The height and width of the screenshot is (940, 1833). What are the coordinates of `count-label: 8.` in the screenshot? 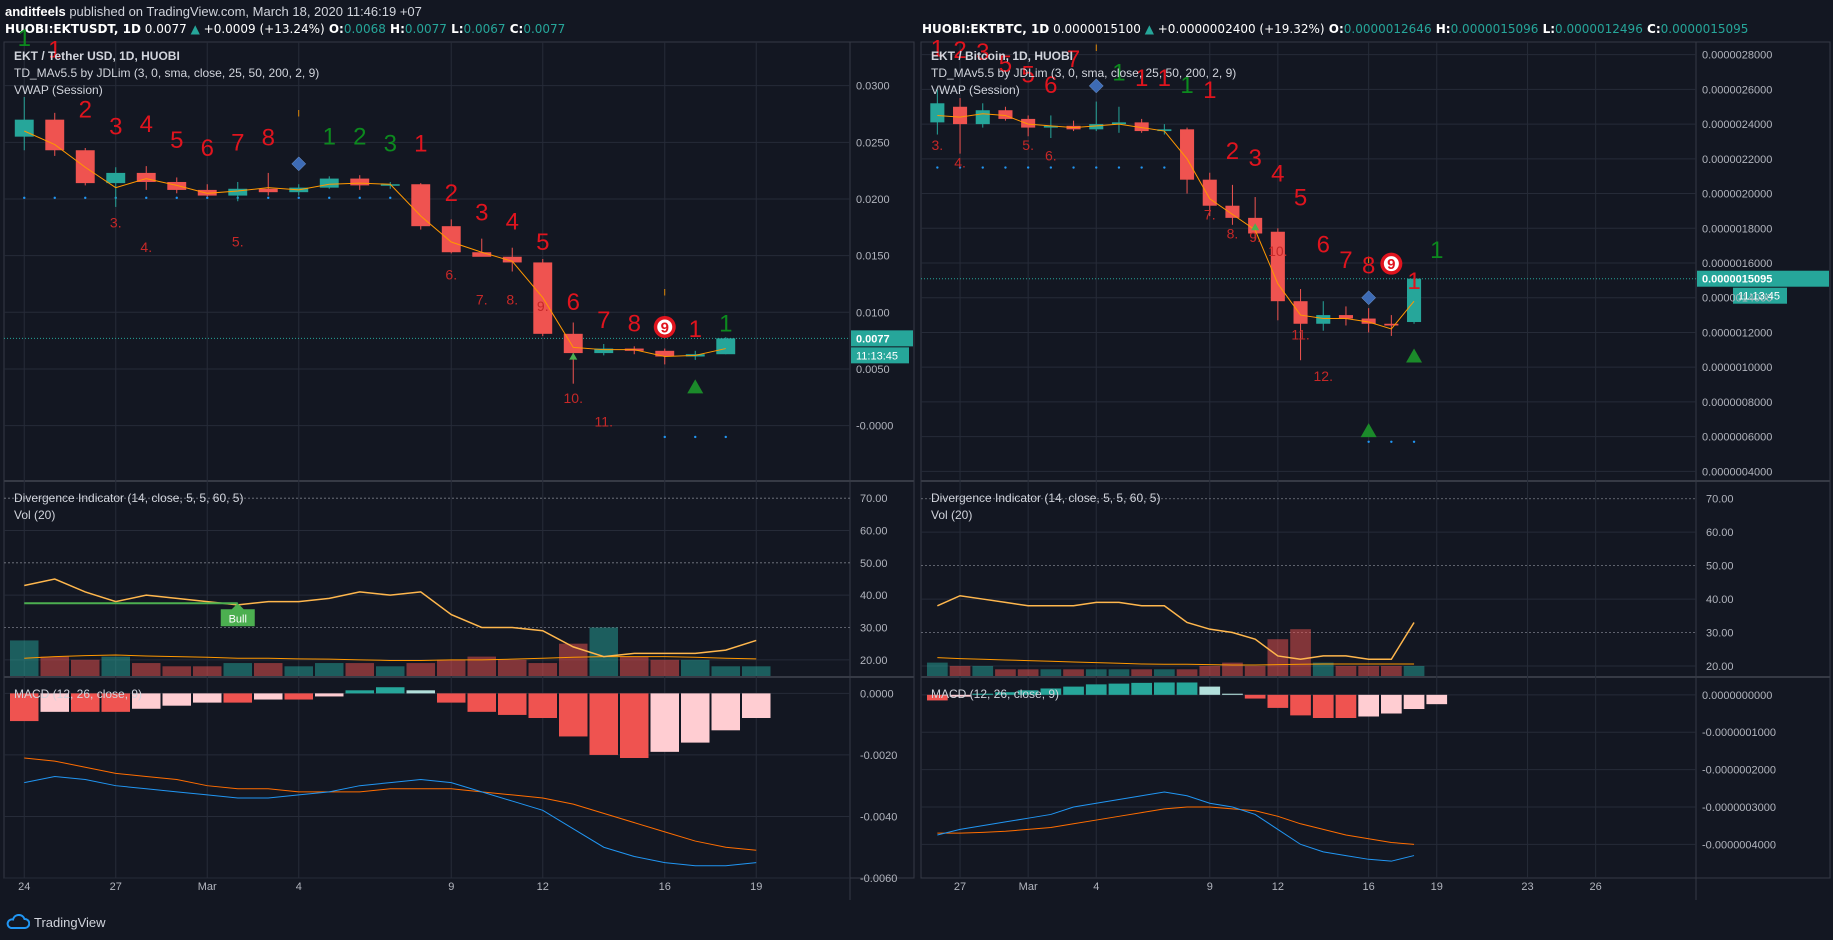 It's located at (512, 299).